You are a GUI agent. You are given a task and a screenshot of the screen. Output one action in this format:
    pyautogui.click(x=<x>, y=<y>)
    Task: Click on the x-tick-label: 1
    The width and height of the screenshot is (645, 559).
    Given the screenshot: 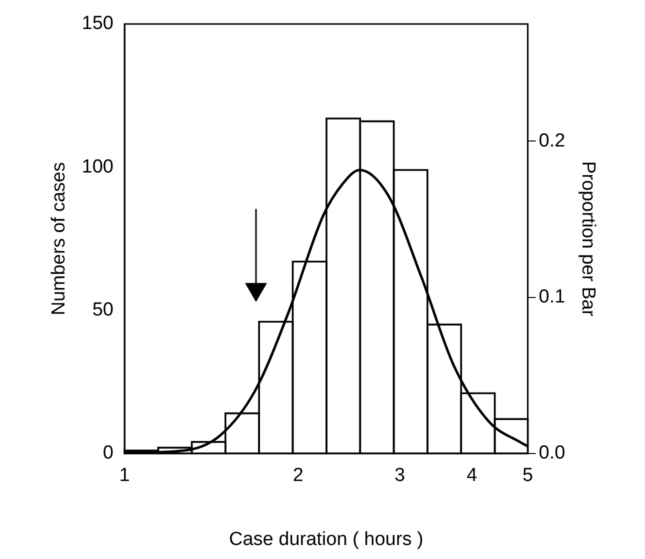 What is the action you would take?
    pyautogui.click(x=124, y=475)
    